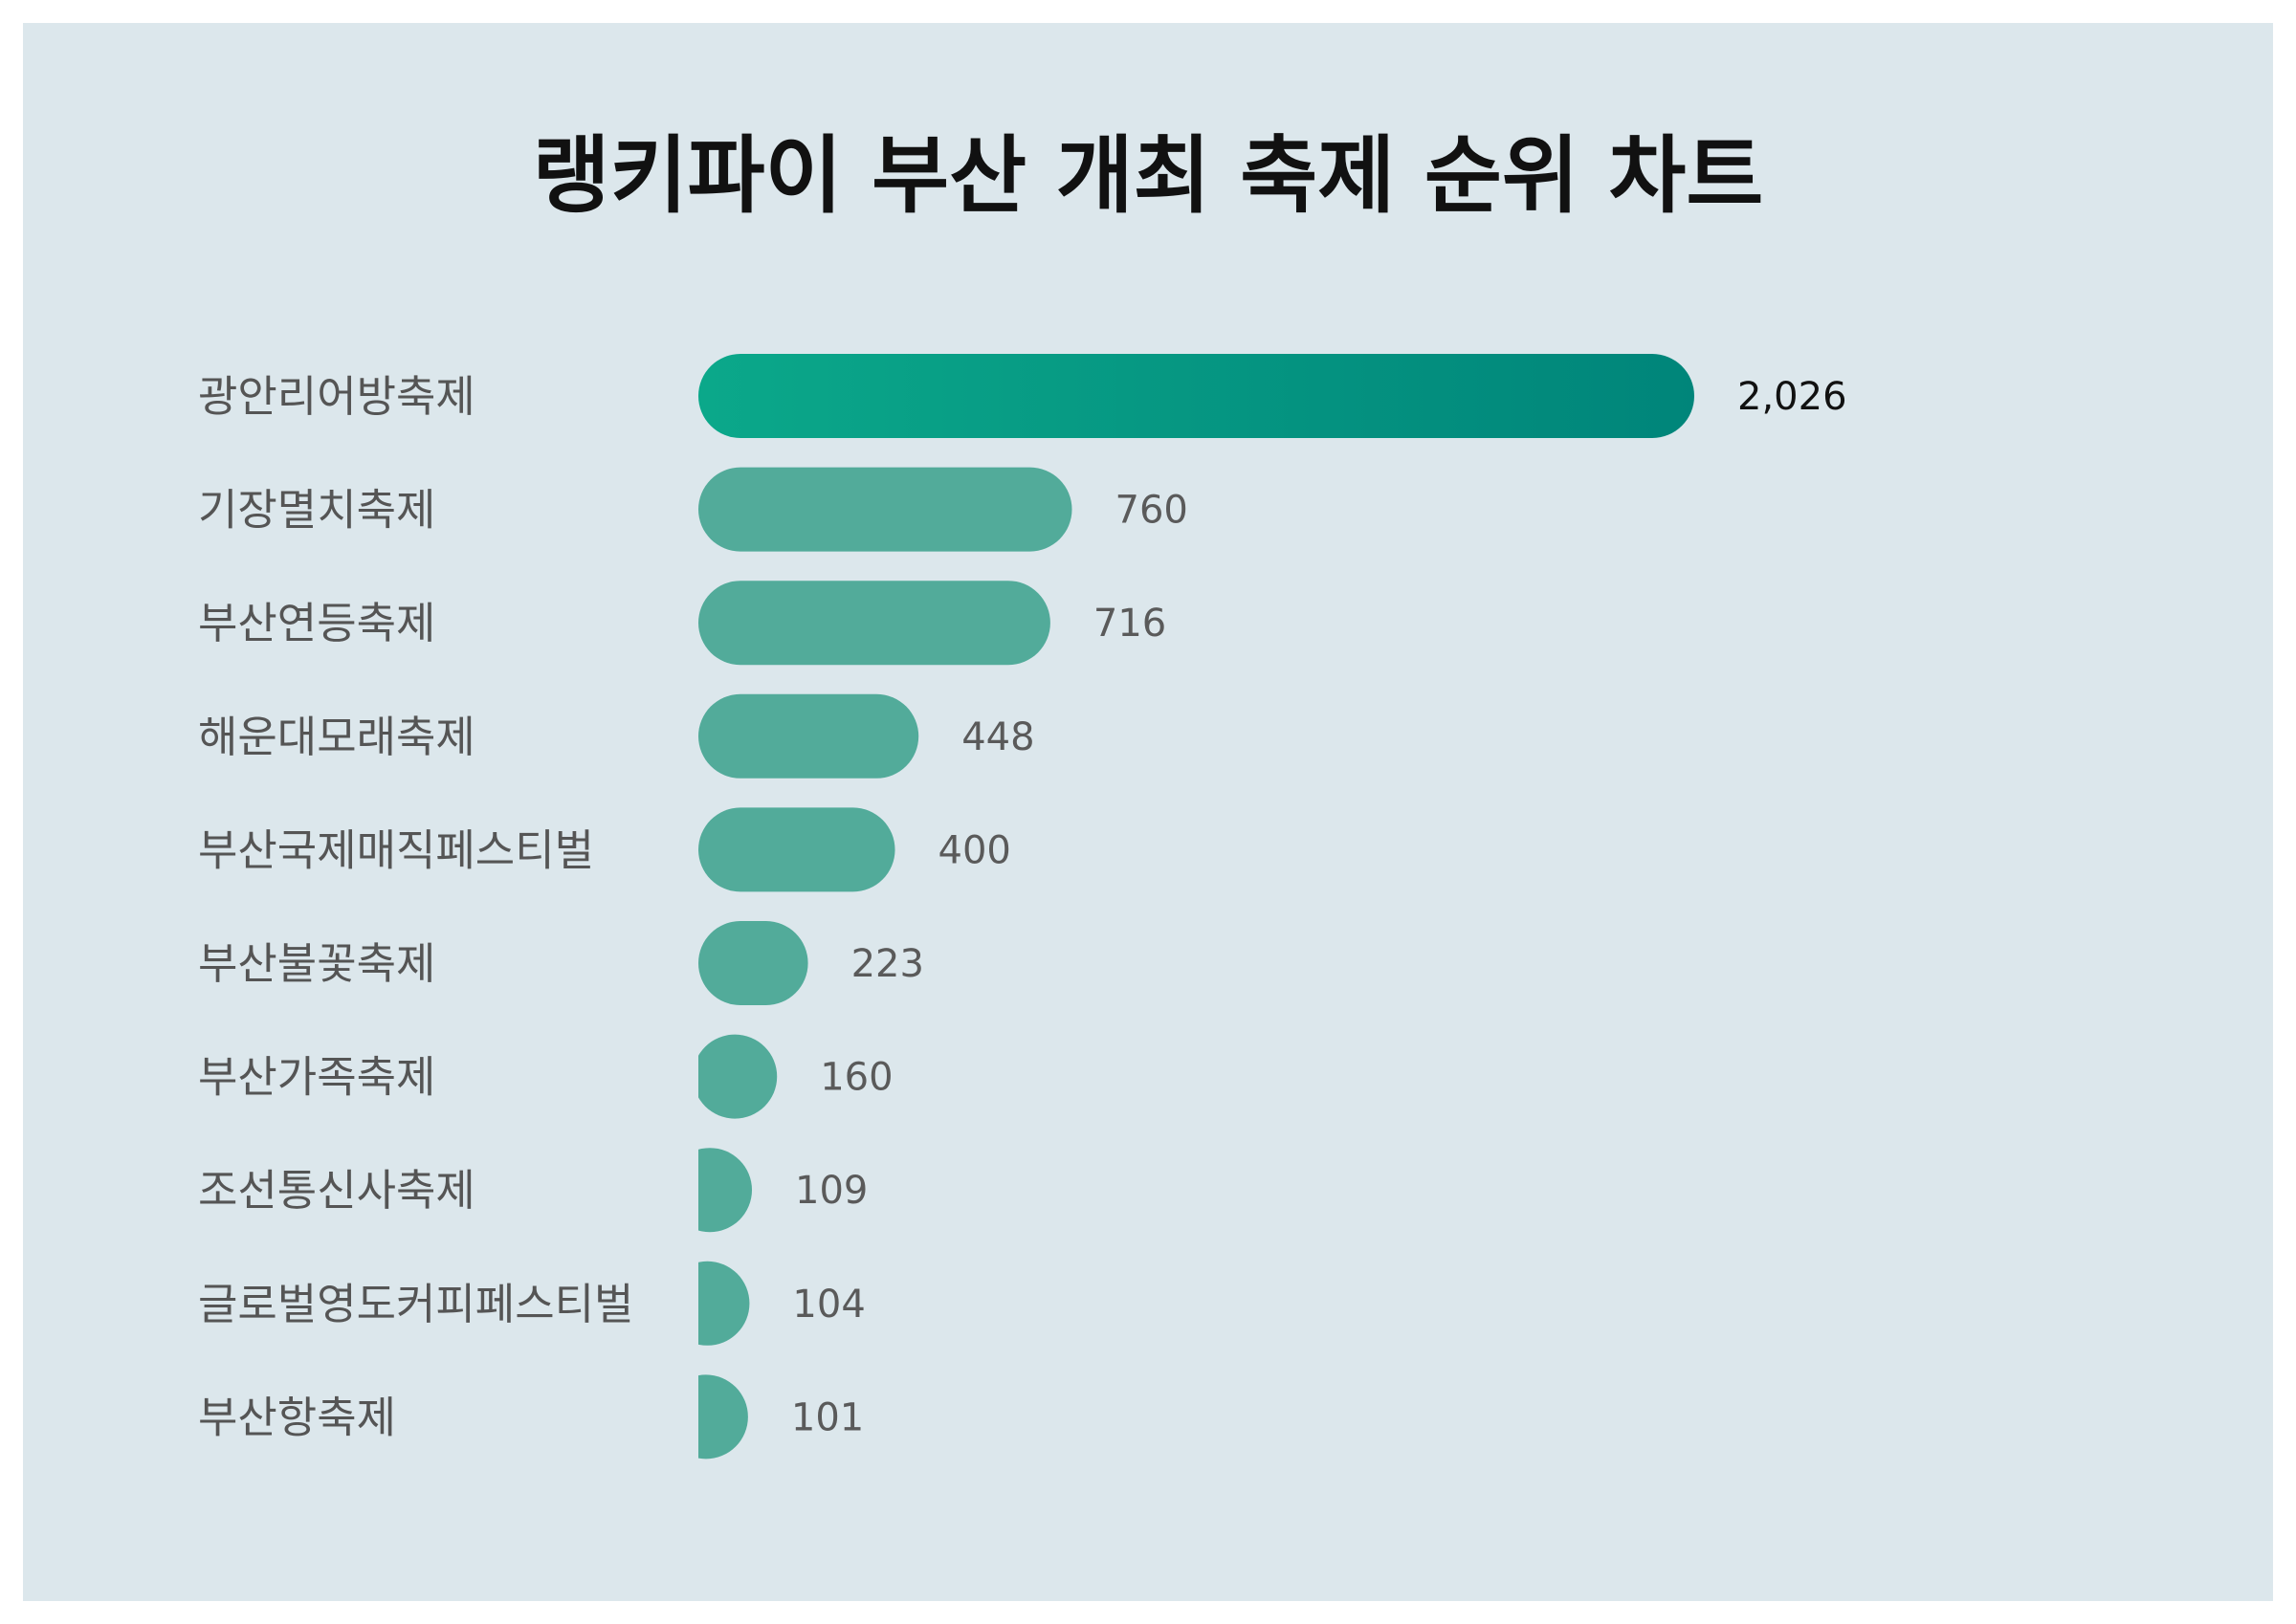  Describe the element at coordinates (827, 1417) in the screenshot. I see `value-label: 101` at that location.